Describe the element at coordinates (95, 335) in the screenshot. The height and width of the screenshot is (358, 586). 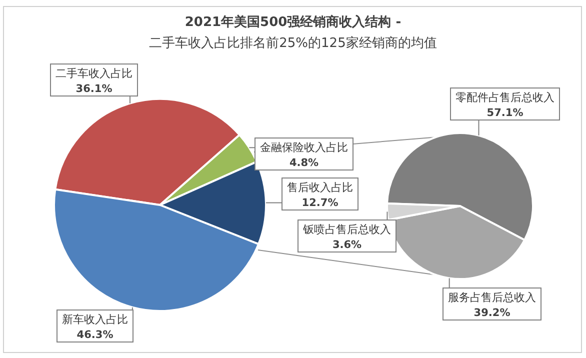
I see `data-label: 46.3%` at that location.